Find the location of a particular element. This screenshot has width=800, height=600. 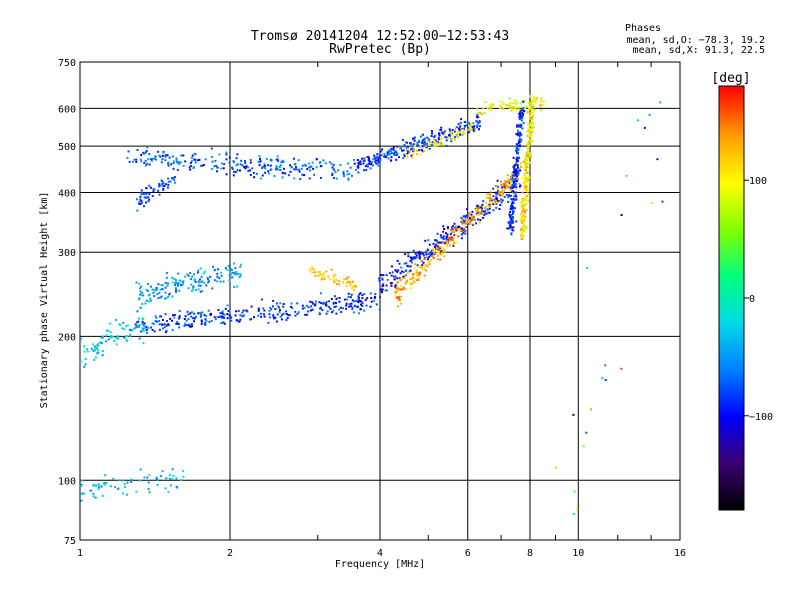

chart-subtitle: RwPretec (Bp) is located at coordinates (380, 49).